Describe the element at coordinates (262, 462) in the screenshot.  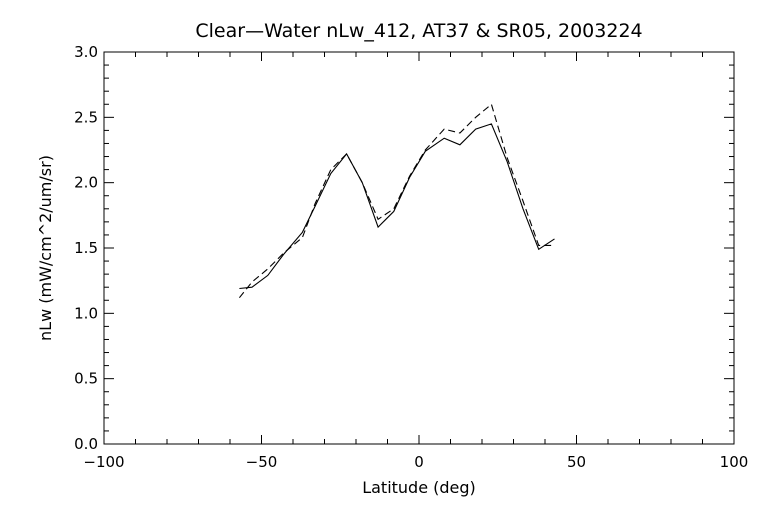
I see `x-tick-label: −50` at that location.